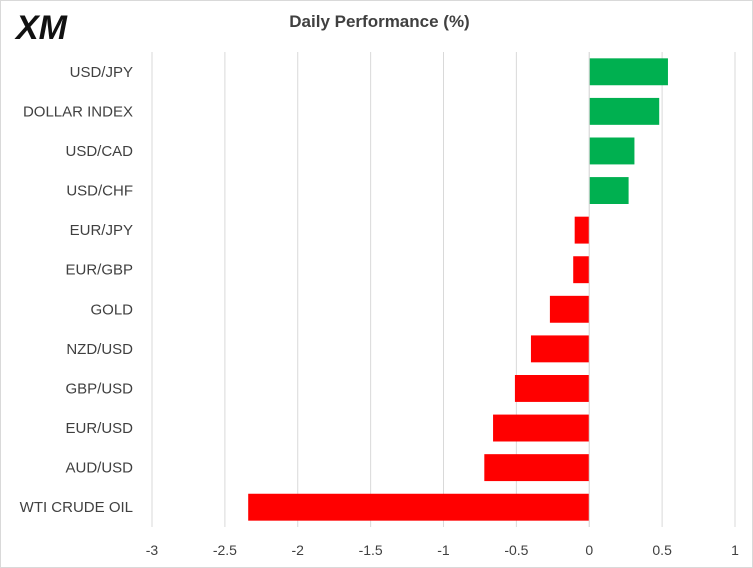 This screenshot has width=753, height=568. What do you see at coordinates (78, 111) in the screenshot?
I see `category-label: DOLLAR INDEX` at bounding box center [78, 111].